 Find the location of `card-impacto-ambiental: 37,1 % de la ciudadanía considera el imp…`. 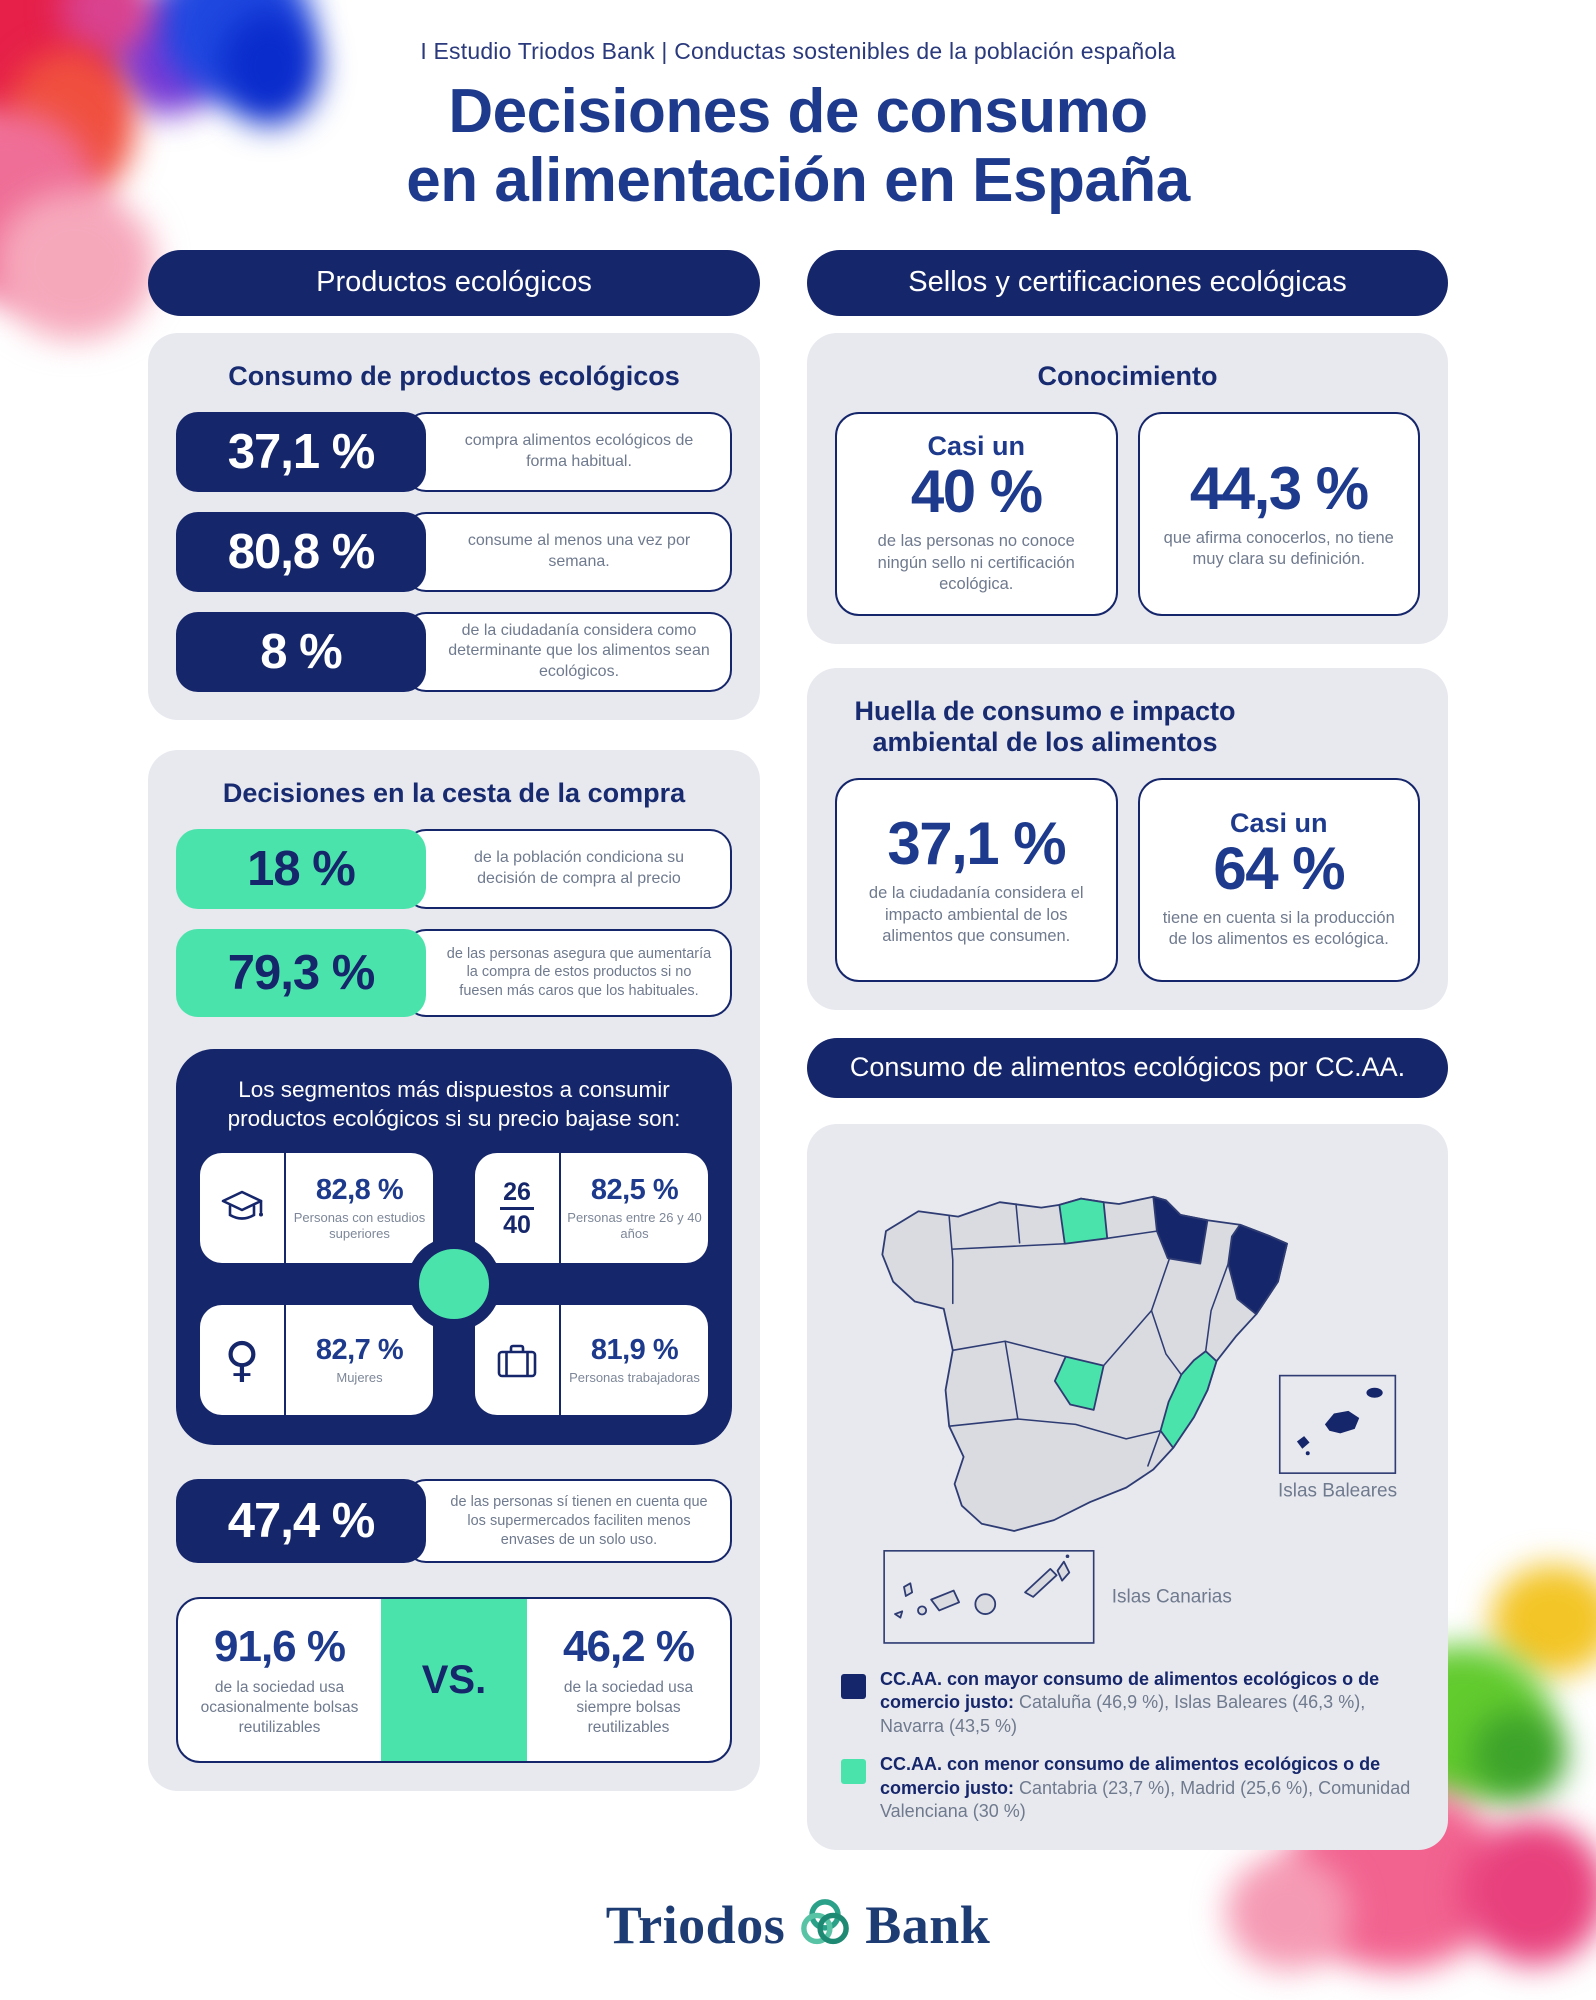

card-impacto-ambiental: 37,1 % de la ciudadanía considera el imp… is located at coordinates (976, 879).